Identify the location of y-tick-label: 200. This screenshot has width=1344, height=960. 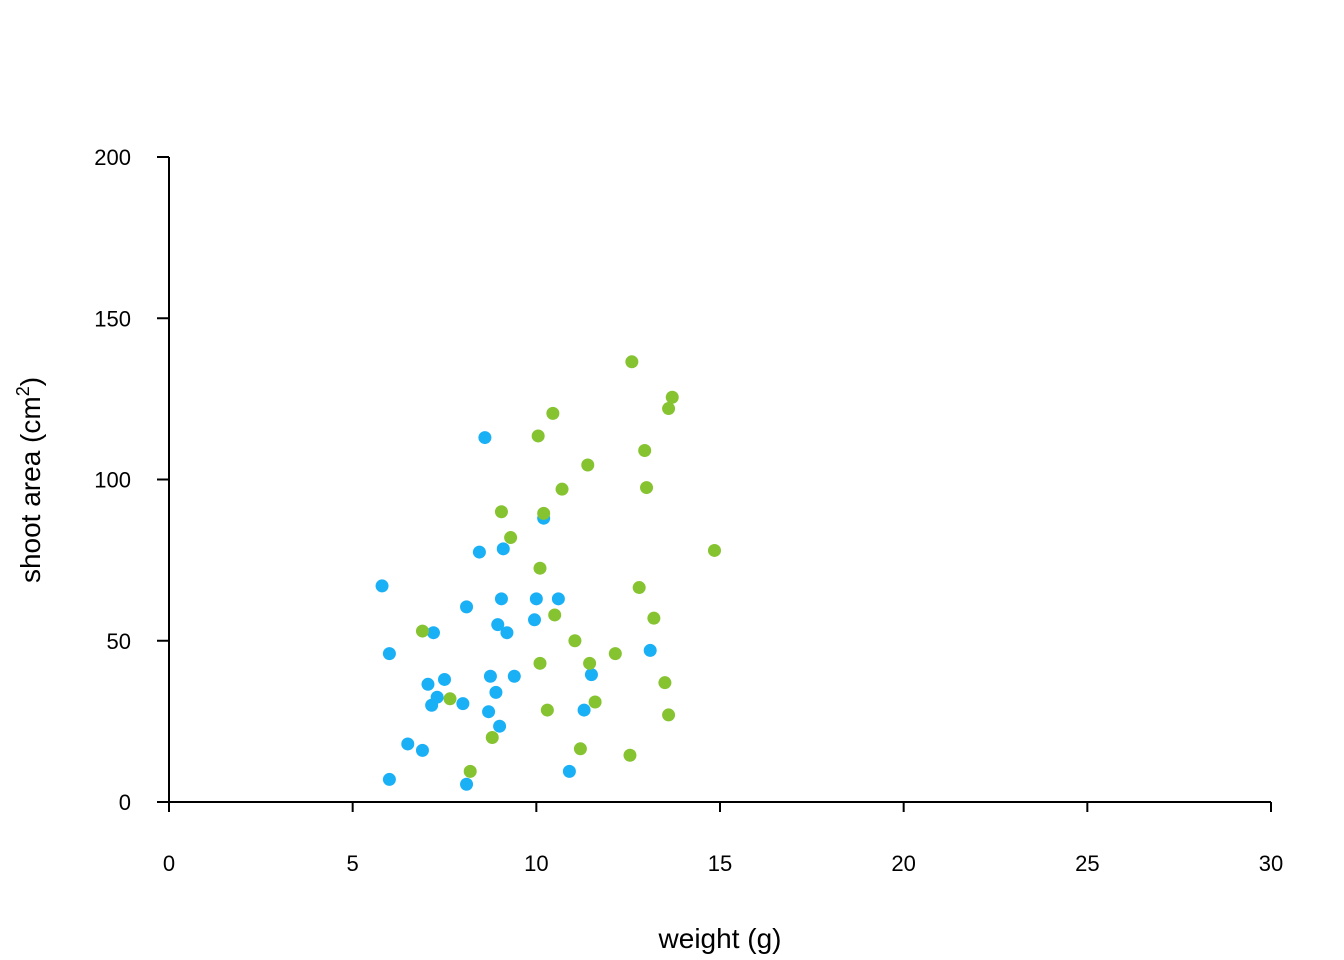
(112, 157).